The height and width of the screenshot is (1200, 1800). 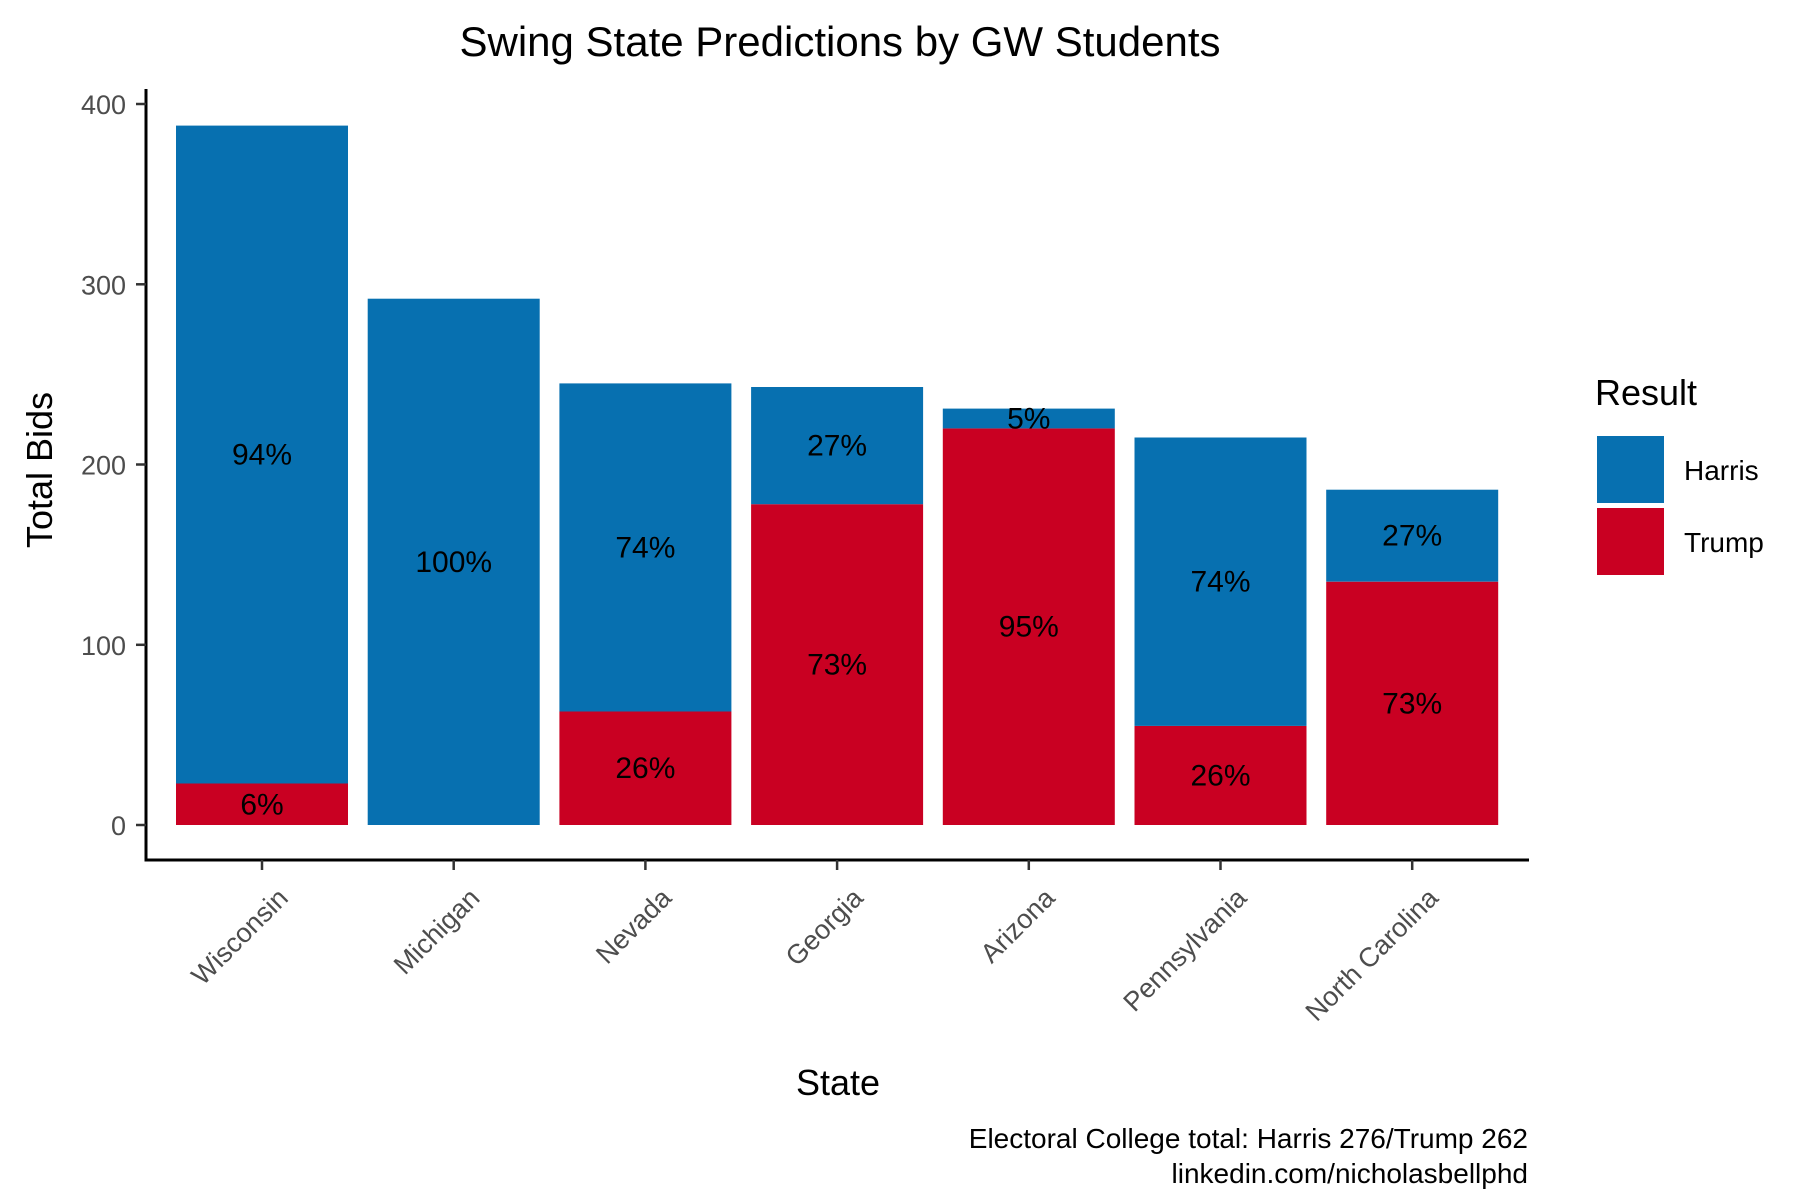 I want to click on chart-title: Swing State Predictions by GW Students, so click(x=839, y=41).